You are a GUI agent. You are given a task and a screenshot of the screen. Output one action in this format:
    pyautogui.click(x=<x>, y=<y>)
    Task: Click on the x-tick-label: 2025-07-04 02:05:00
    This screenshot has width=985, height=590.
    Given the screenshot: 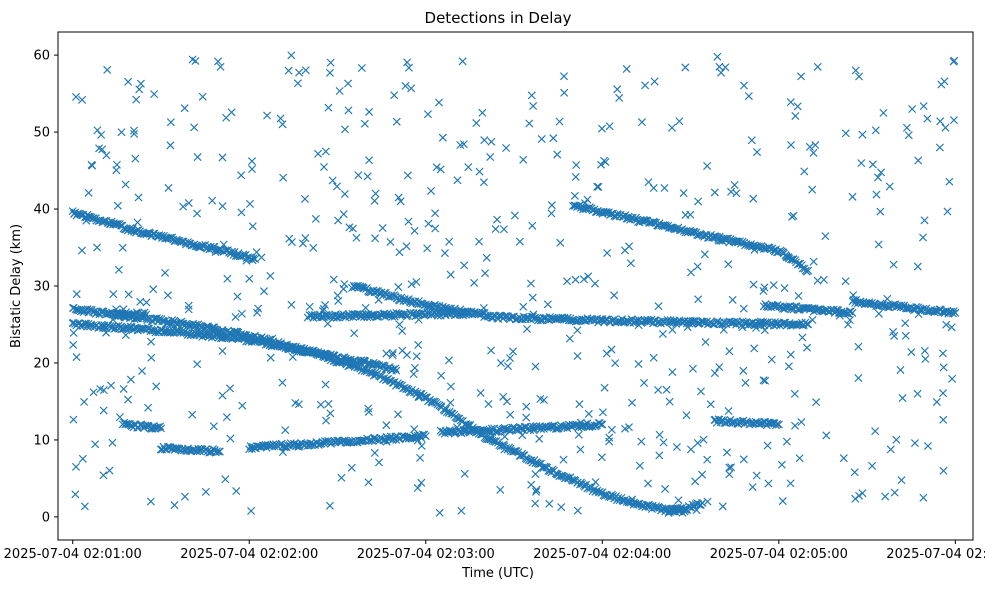 What is the action you would take?
    pyautogui.click(x=779, y=554)
    